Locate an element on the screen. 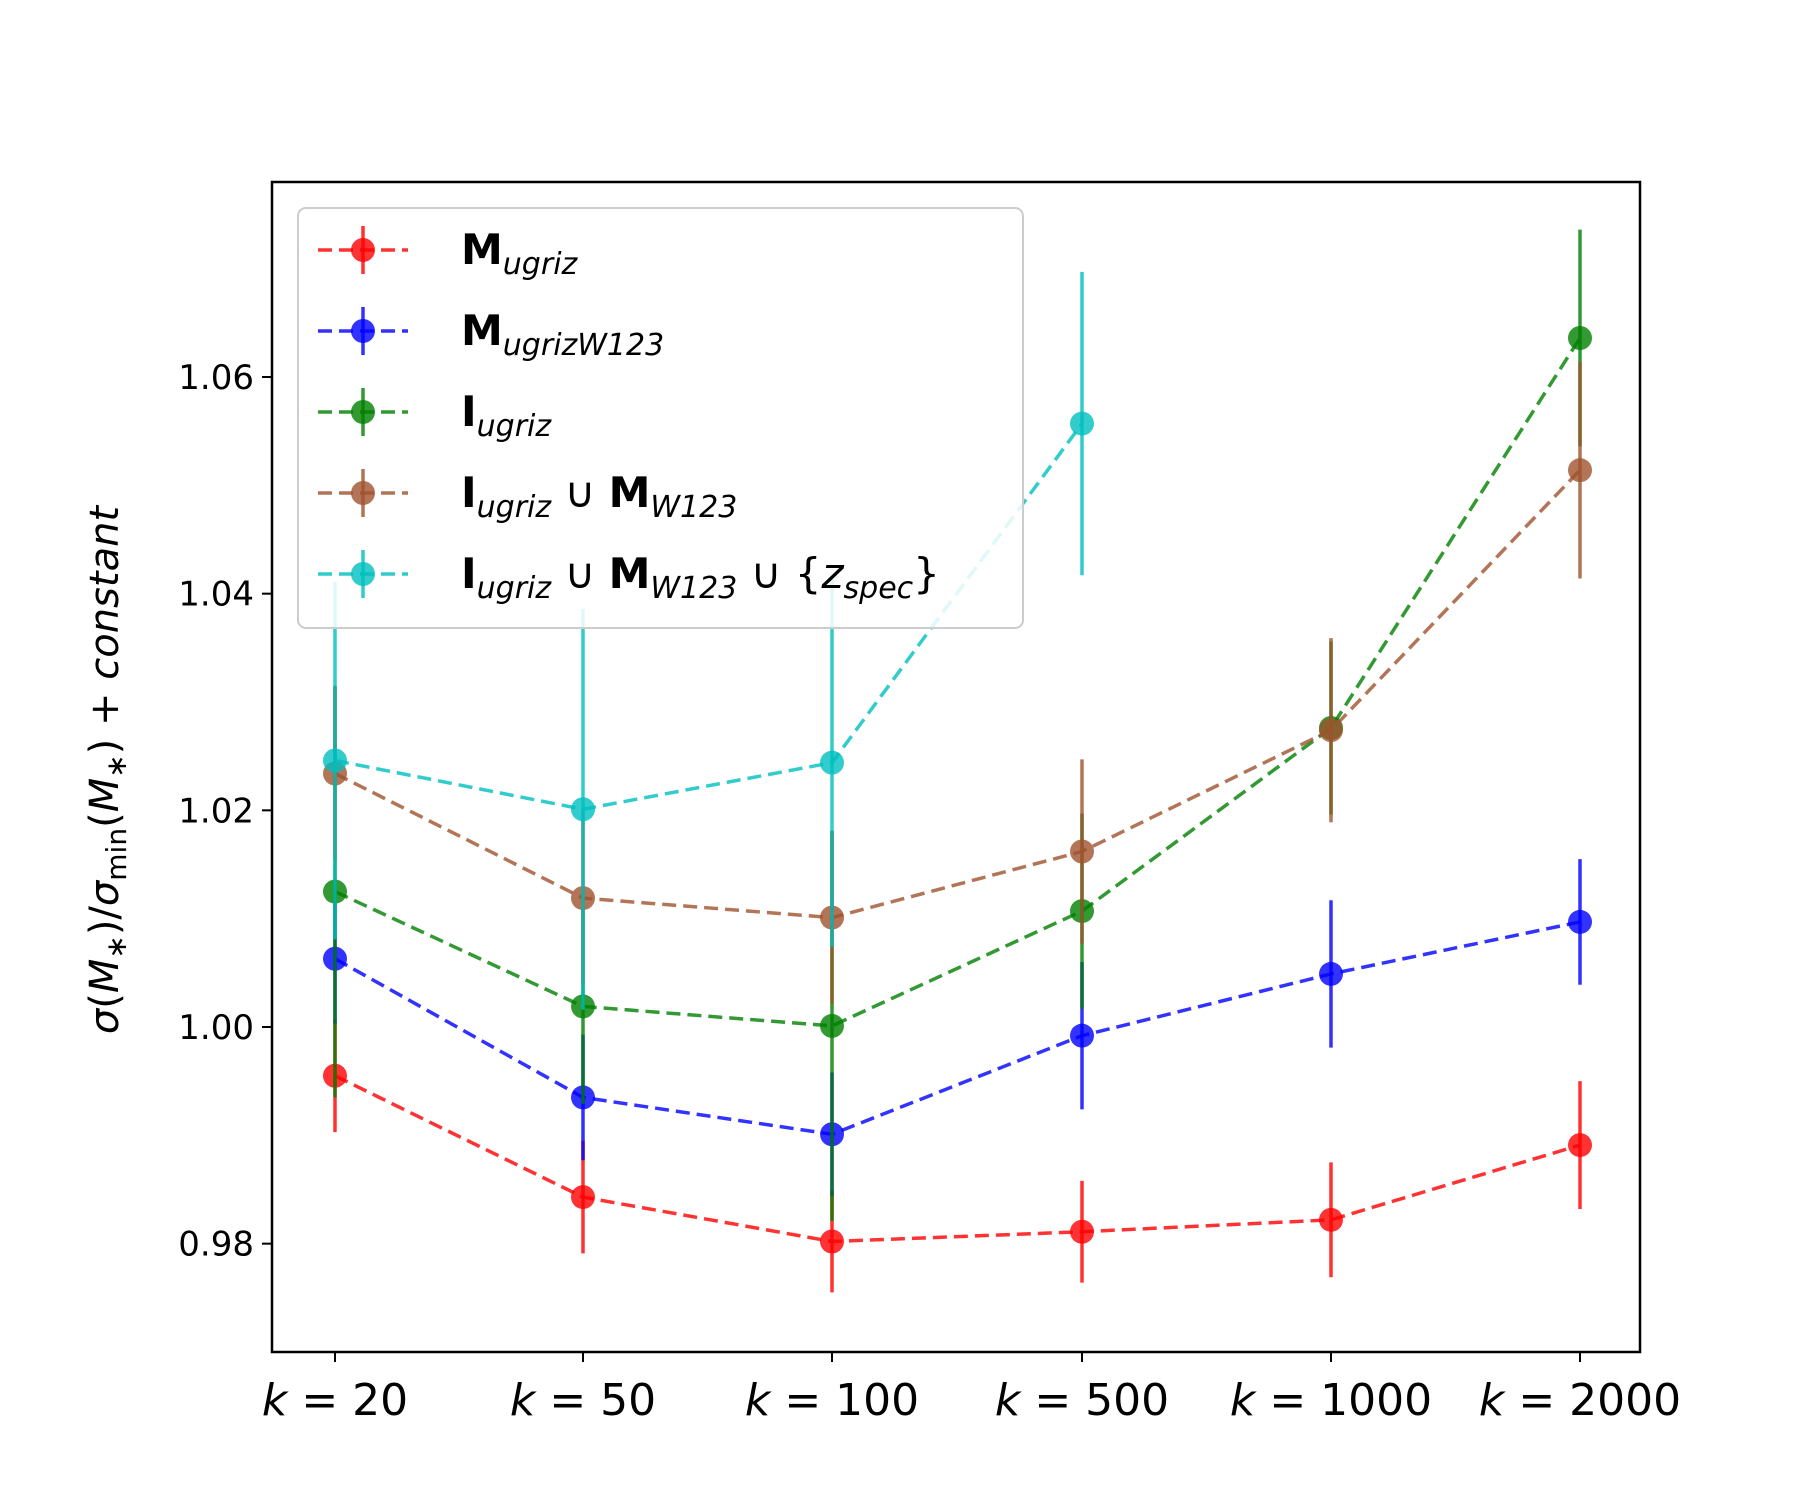 Image resolution: width=1800 pixels, height=1500 pixels. y-axis-label: σ(M∗)/σmin(M∗) + constant is located at coordinates (107, 770).